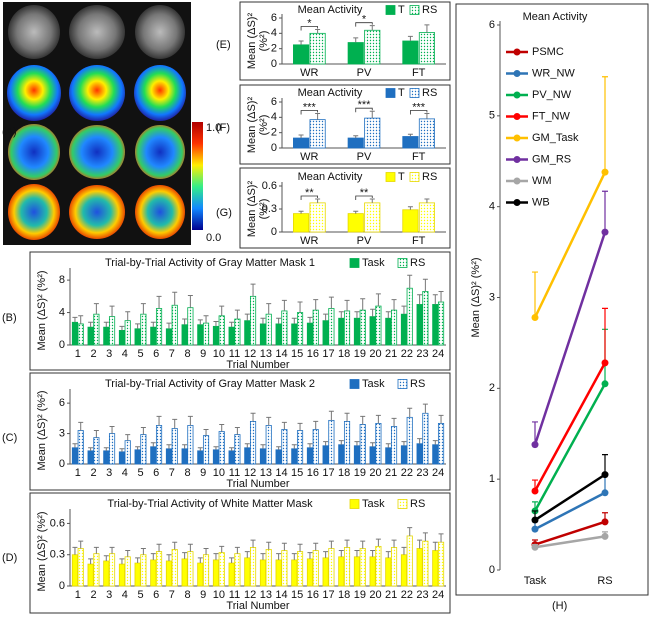  What do you see at coordinates (140, 473) in the screenshot?
I see `x-tick-label: 5` at bounding box center [140, 473].